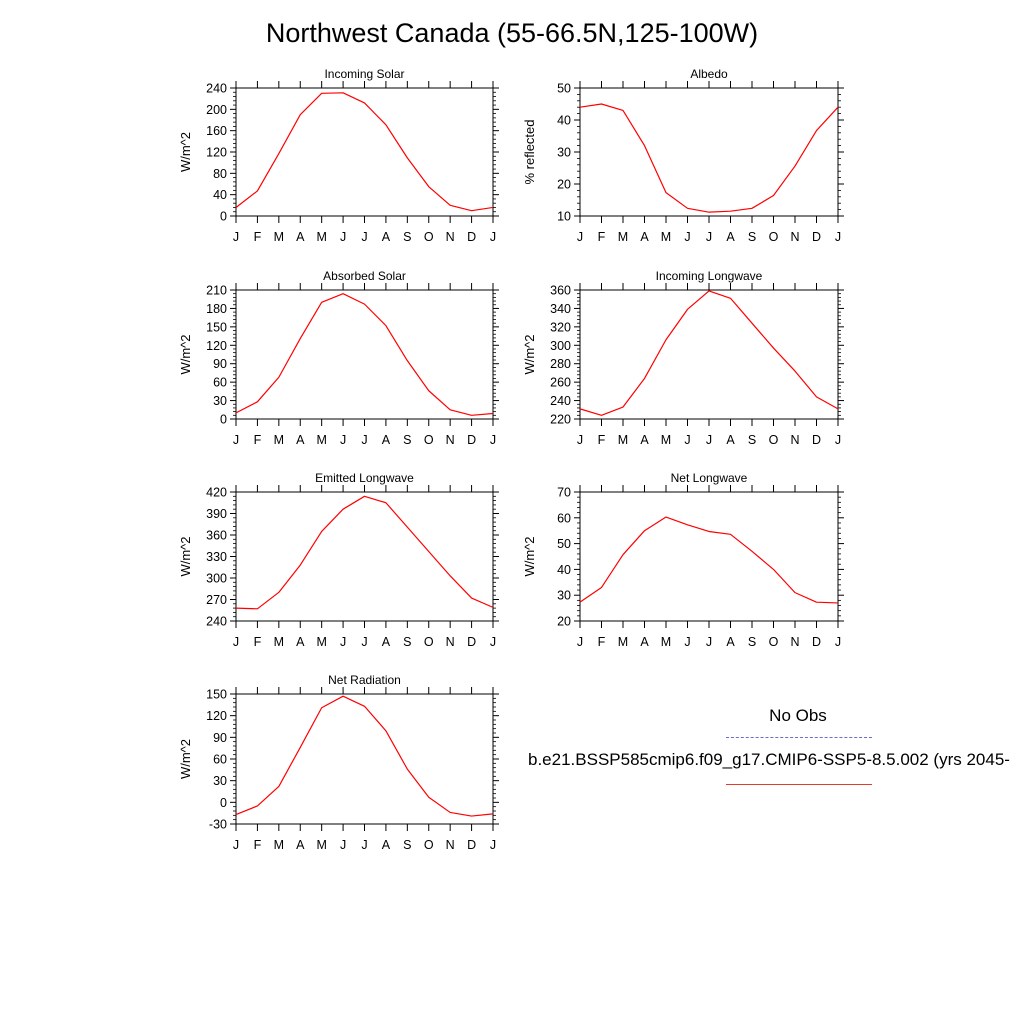 The height and width of the screenshot is (1024, 1024). I want to click on panel-title: Absorbed Solar, so click(364, 276).